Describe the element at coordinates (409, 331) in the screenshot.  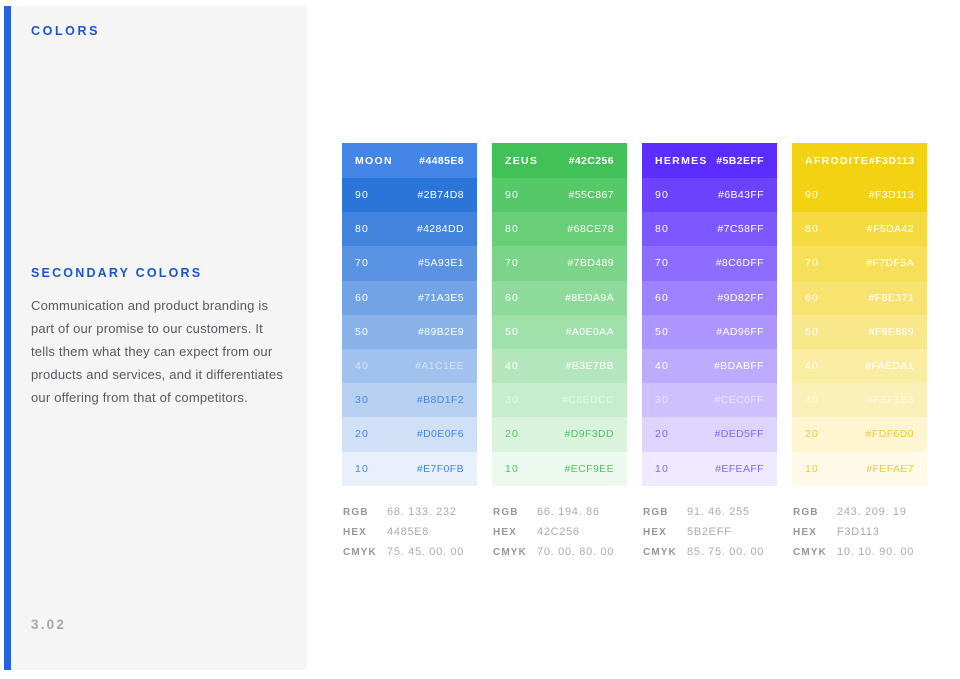
I see `swatch-row: 50 #89B2E9` at that location.